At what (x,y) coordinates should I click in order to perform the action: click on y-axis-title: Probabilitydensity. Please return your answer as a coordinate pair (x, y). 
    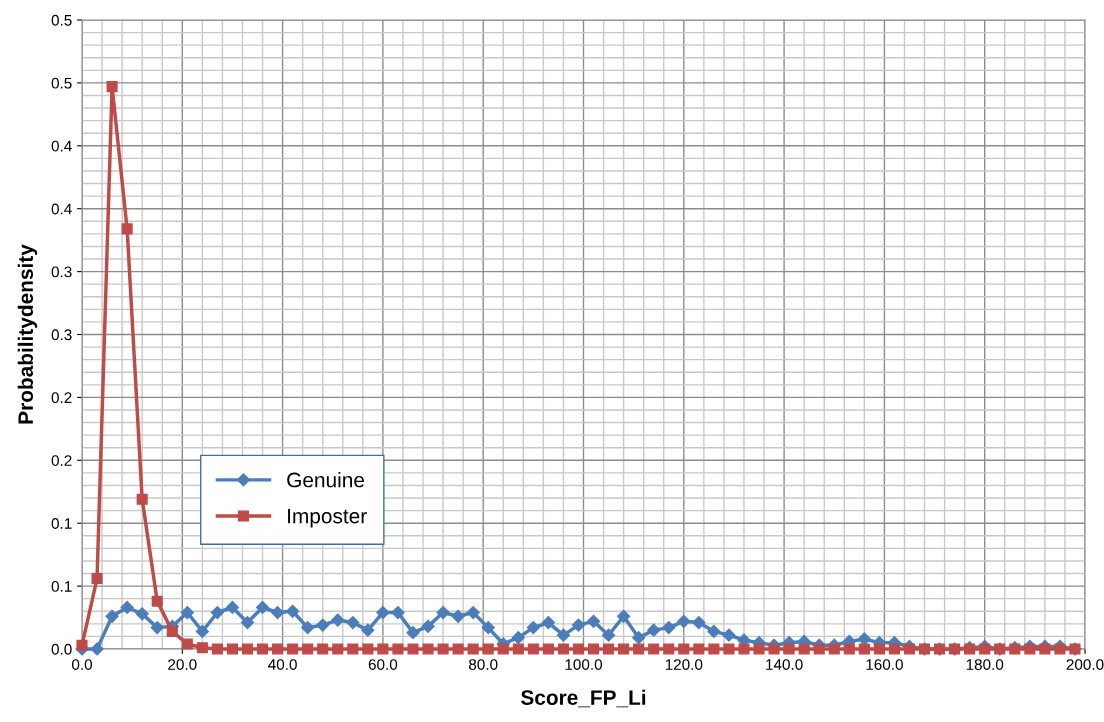
    Looking at the image, I should click on (27, 334).